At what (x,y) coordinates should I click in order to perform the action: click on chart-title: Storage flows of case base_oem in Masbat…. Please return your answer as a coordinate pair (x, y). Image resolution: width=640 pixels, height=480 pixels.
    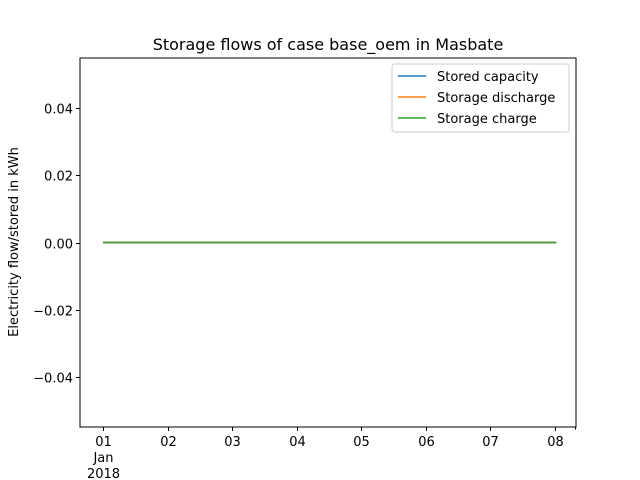
    Looking at the image, I should click on (328, 45).